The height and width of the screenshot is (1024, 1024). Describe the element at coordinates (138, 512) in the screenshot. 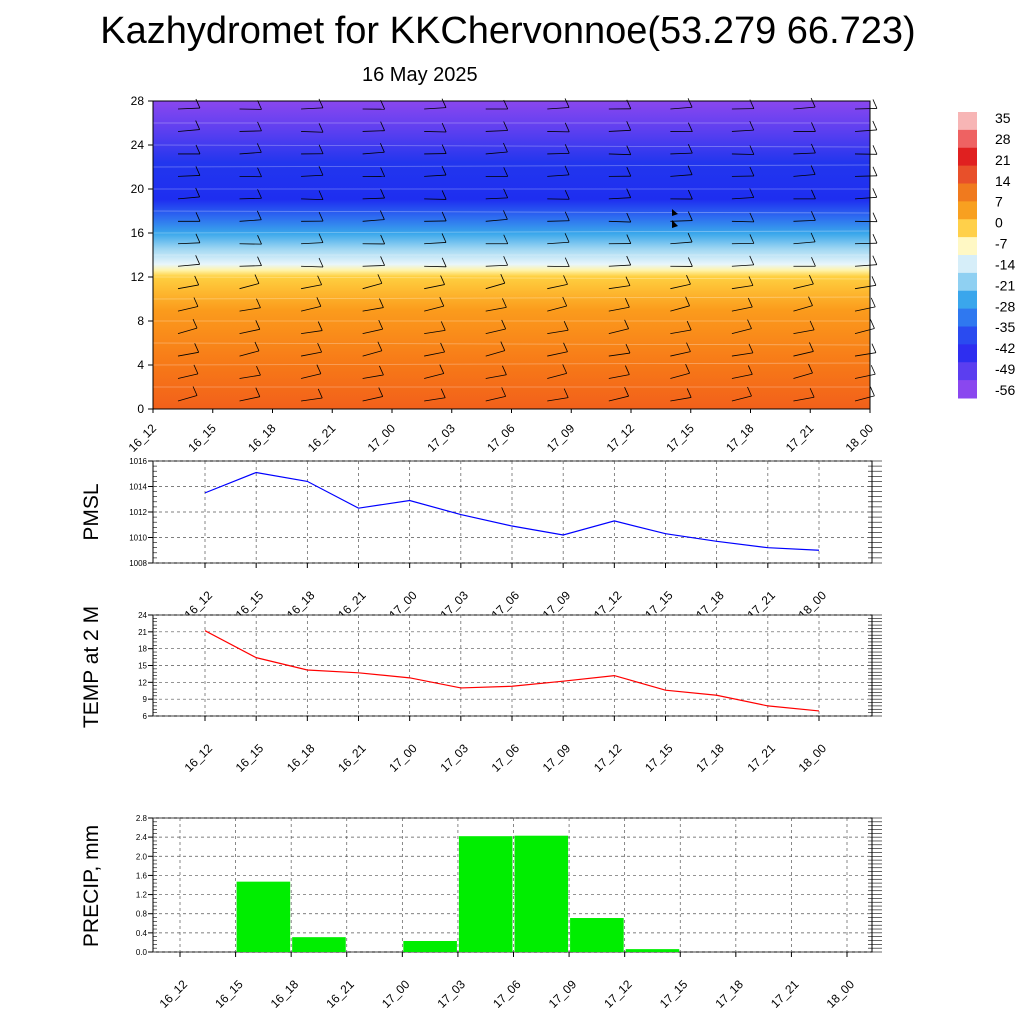

I see `y-tick-label: 1012` at that location.